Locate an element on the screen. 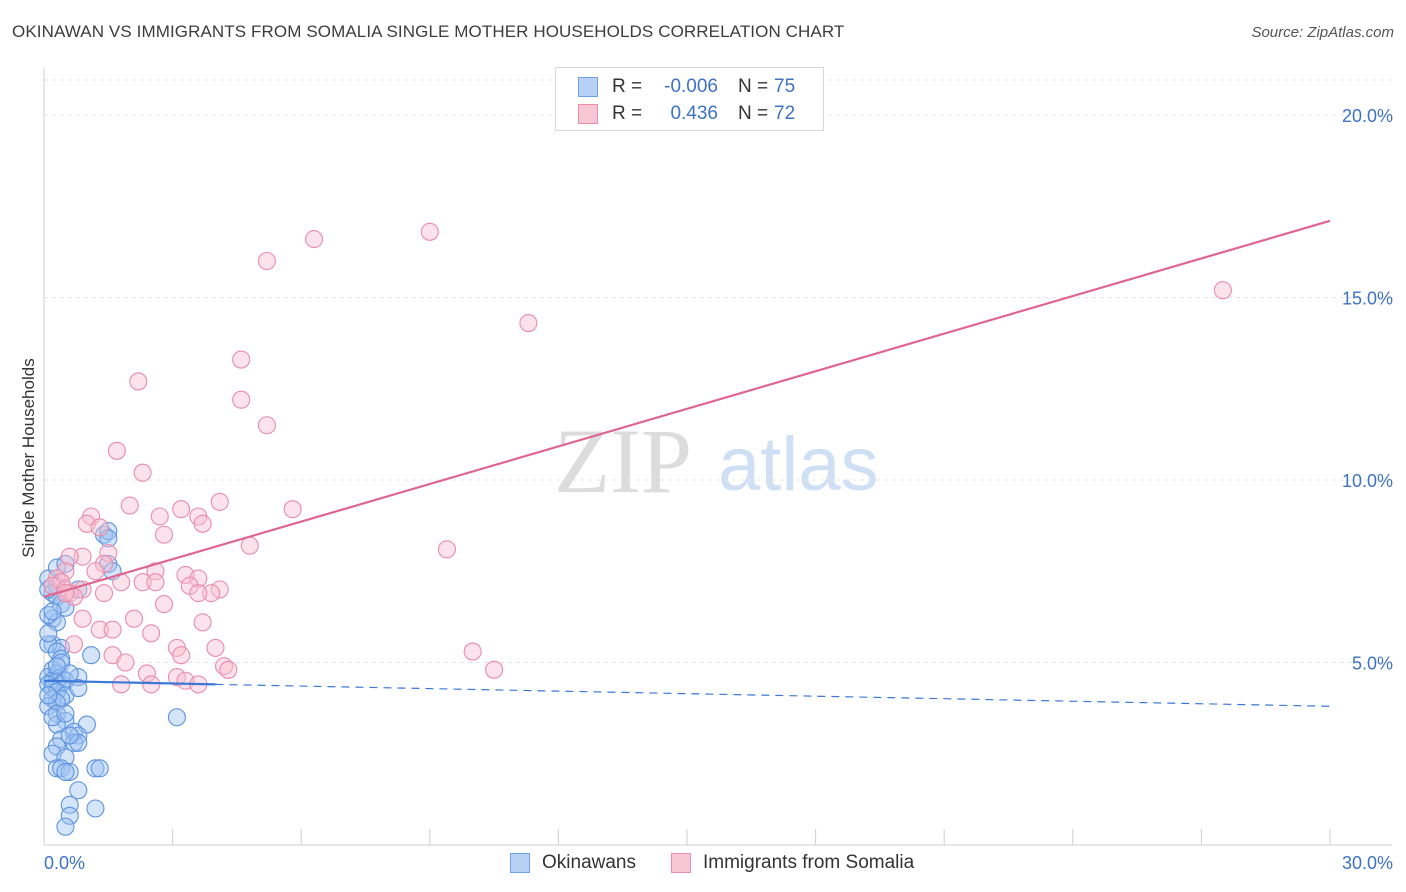  y-tick-labels: 5.0% 10.0% 15.0% 20.0% is located at coordinates (1367, 390).